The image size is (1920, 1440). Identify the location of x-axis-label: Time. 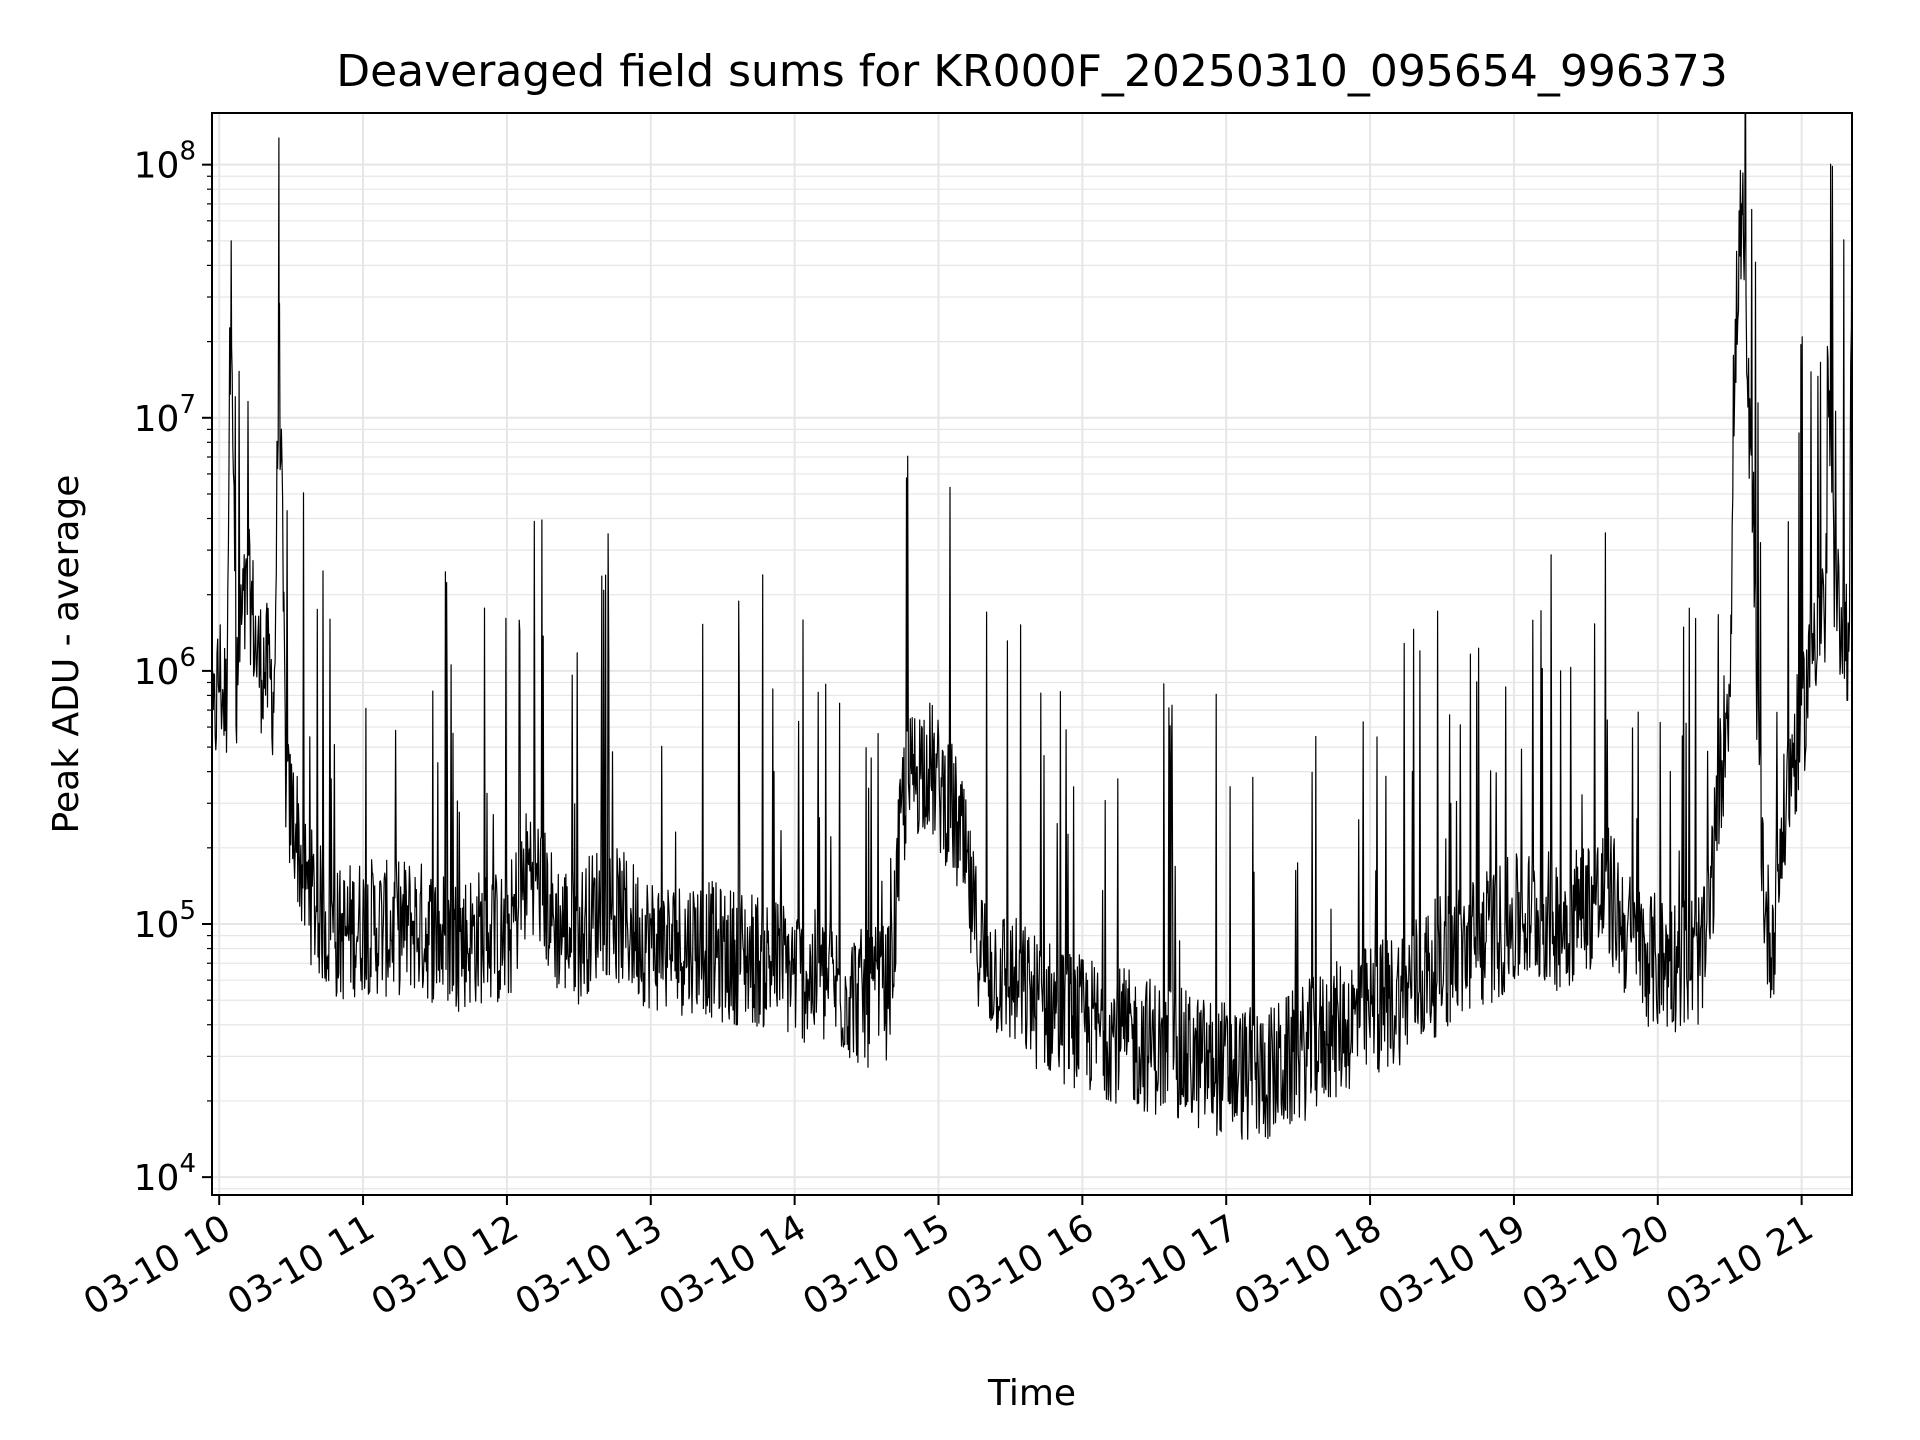
(1031, 1393).